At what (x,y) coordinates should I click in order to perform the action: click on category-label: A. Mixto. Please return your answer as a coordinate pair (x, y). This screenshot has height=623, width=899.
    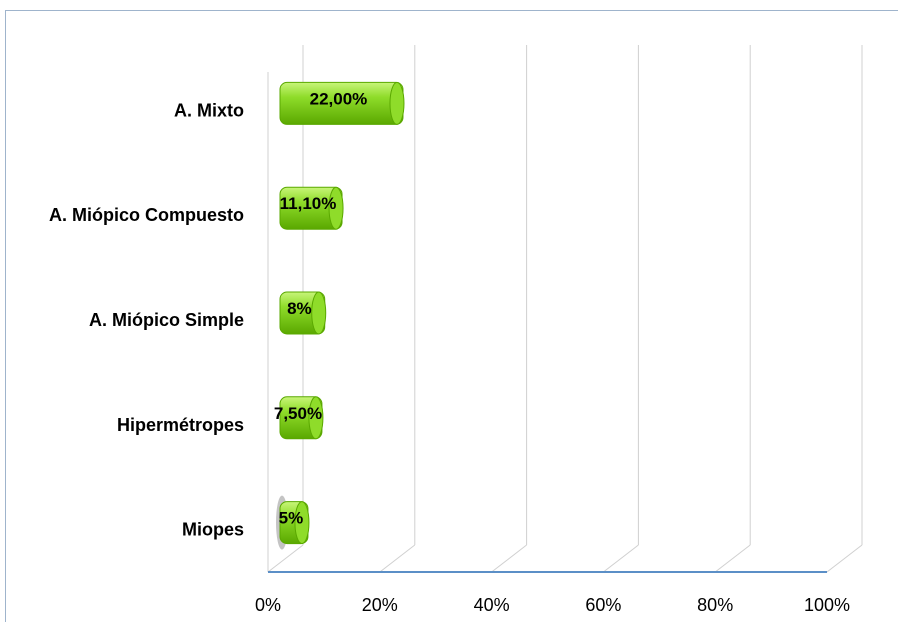
    Looking at the image, I should click on (209, 110).